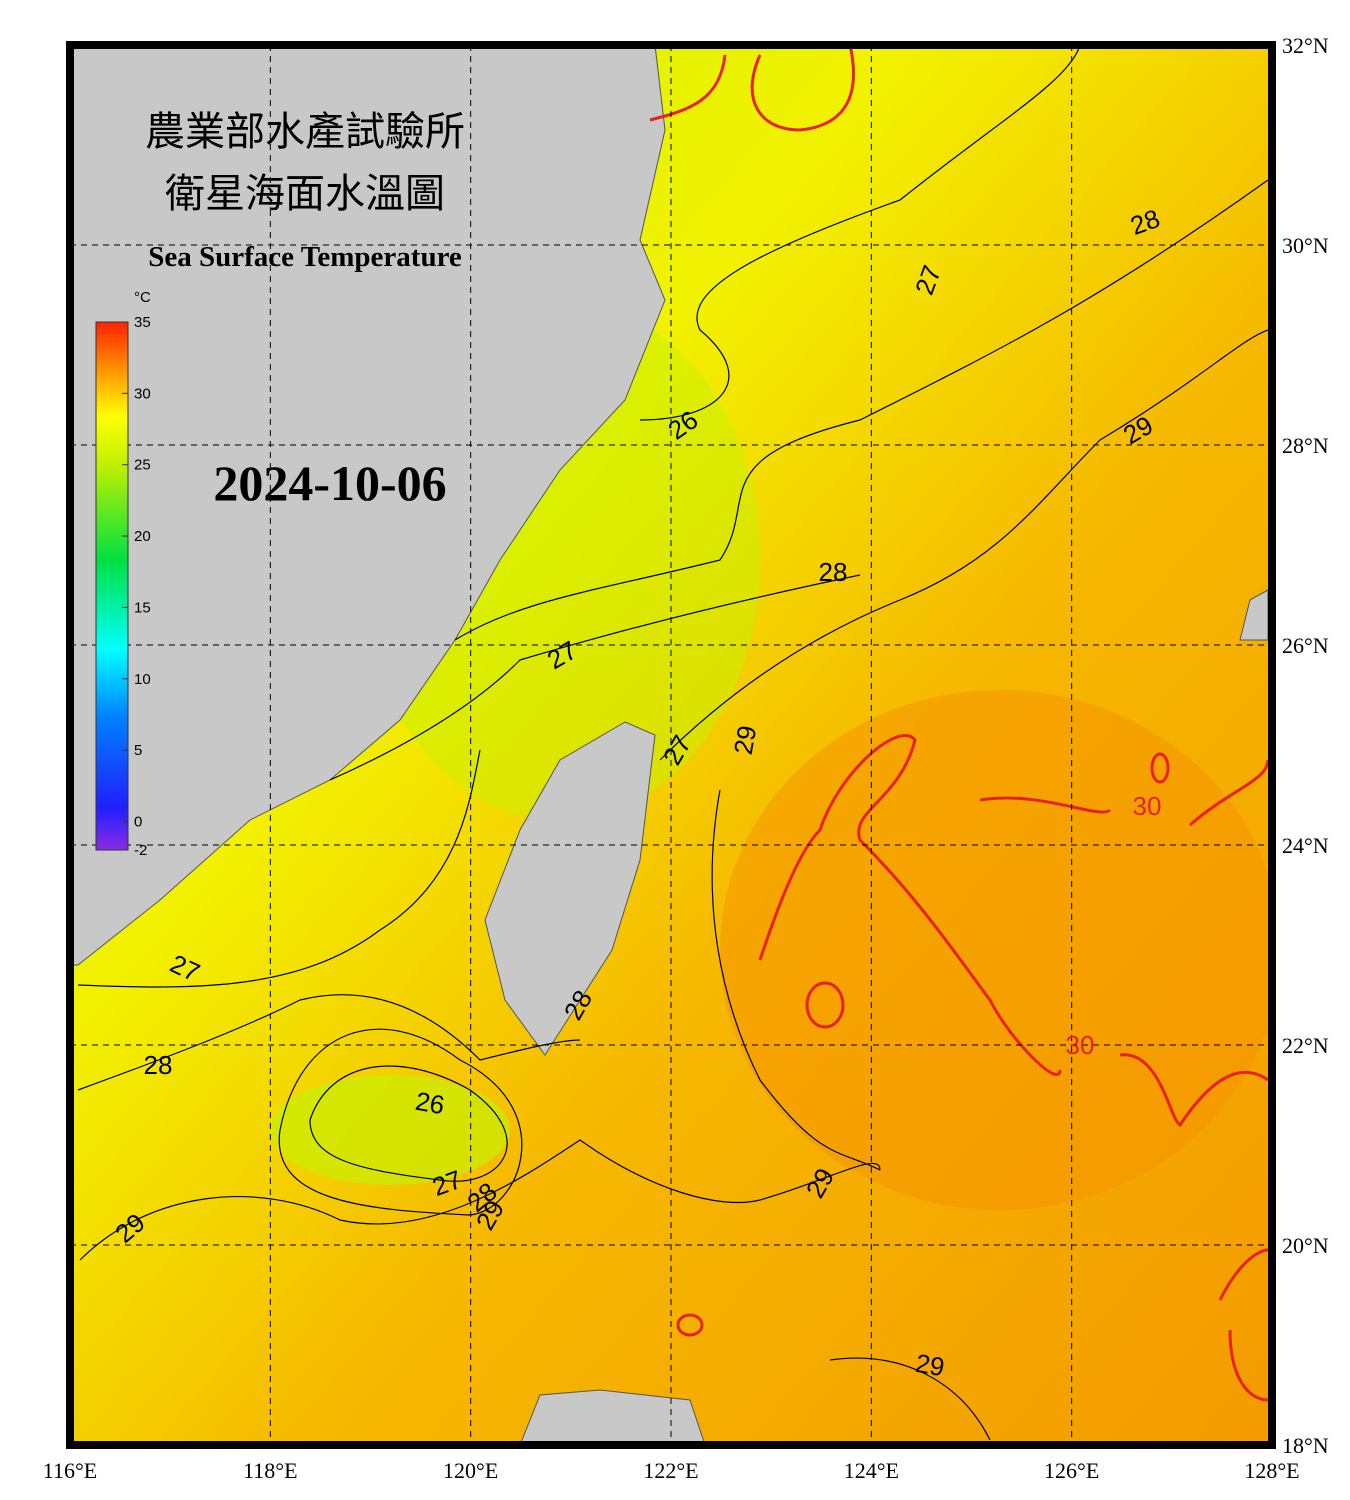  Describe the element at coordinates (430, 1103) in the screenshot. I see `contour-label: 26` at that location.